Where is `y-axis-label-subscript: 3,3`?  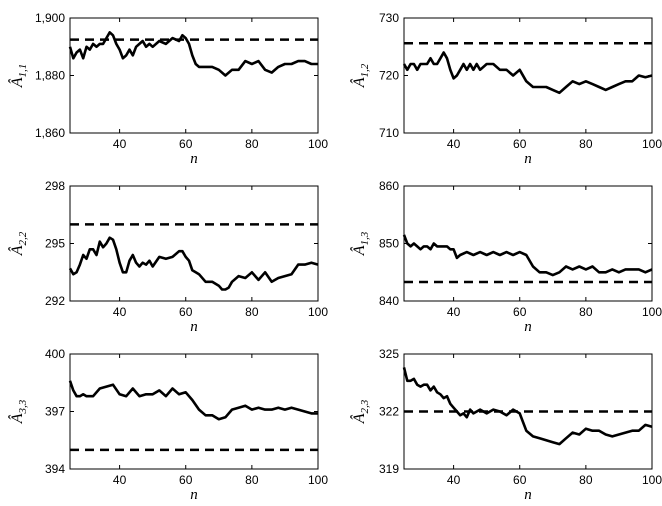
y-axis-label-subscript: 3,3 is located at coordinates (23, 406).